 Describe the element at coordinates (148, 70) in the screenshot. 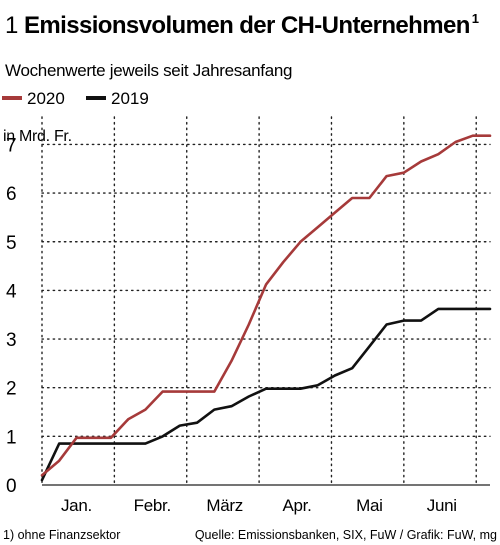

I see `chart-subtitle: Wochenwerte jeweils seit Jahresanfang` at that location.